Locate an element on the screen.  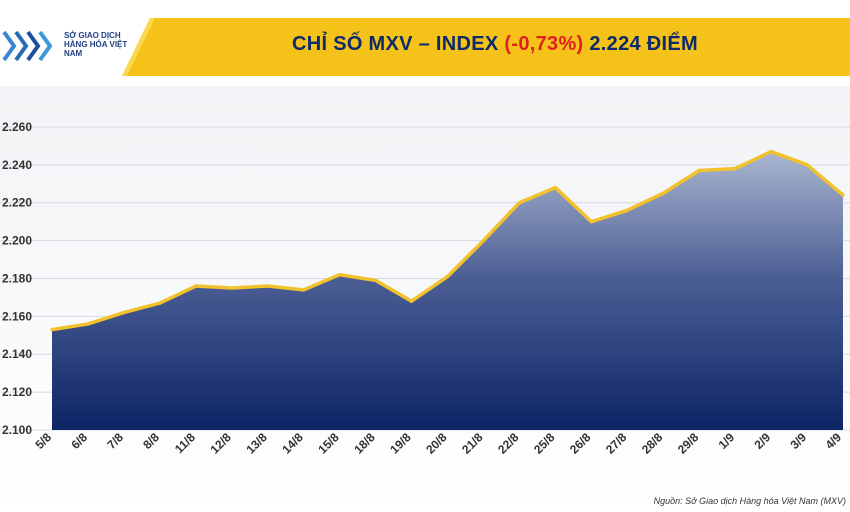
y-tick-label: 2.100 is located at coordinates (17, 430).